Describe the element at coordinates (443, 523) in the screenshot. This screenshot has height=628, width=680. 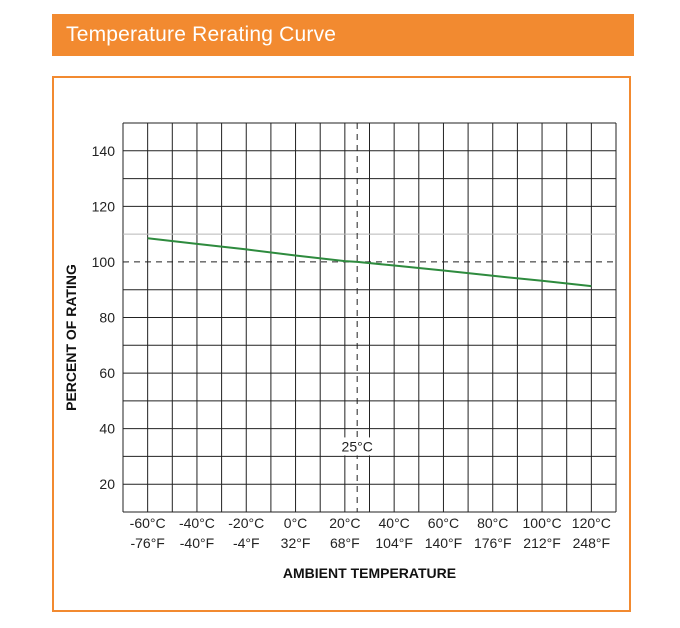
I see `x-tick-label-celsius: 60°C` at that location.